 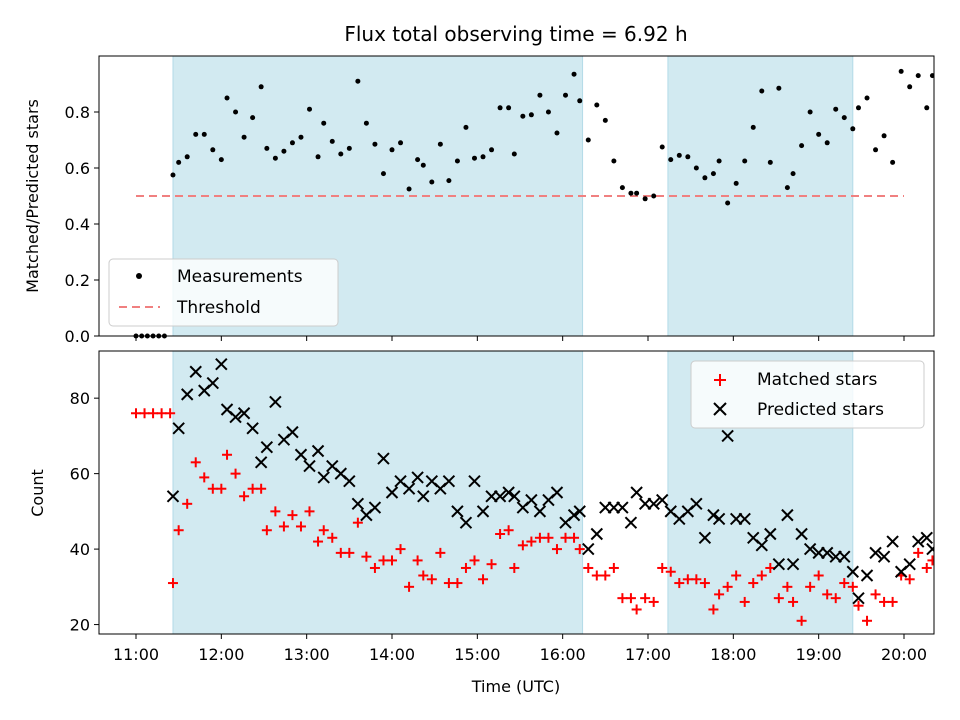 I want to click on x-tick-label: 12:00, so click(x=221, y=654).